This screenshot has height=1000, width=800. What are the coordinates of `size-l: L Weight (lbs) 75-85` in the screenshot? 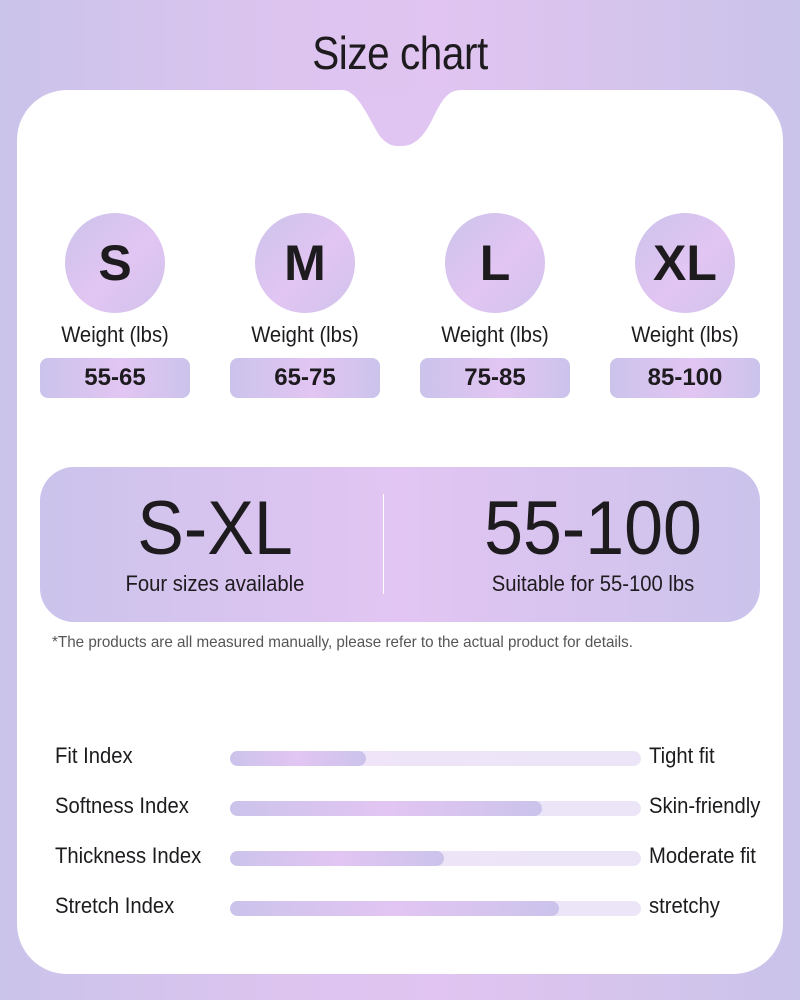 It's located at (495, 305).